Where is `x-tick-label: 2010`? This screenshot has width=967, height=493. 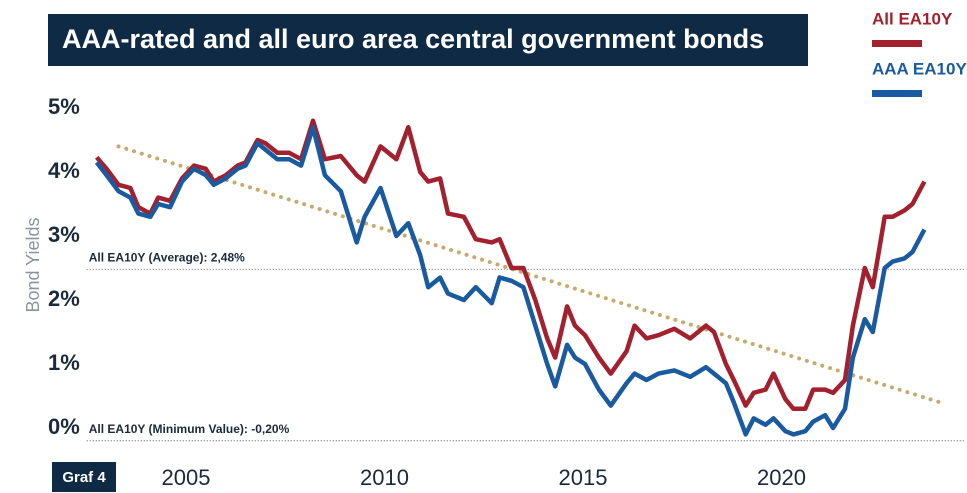
x-tick-label: 2010 is located at coordinates (384, 477).